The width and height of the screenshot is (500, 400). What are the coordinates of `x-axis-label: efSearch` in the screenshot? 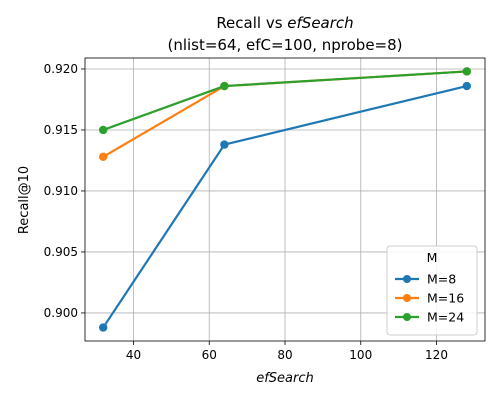 It's located at (285, 378).